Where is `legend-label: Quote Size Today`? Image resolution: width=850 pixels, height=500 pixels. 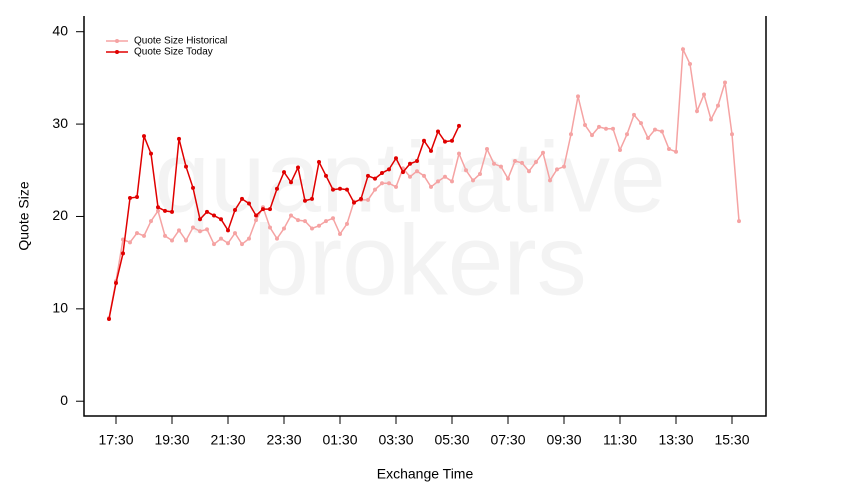
legend-label: Quote Size Today is located at coordinates (173, 52).